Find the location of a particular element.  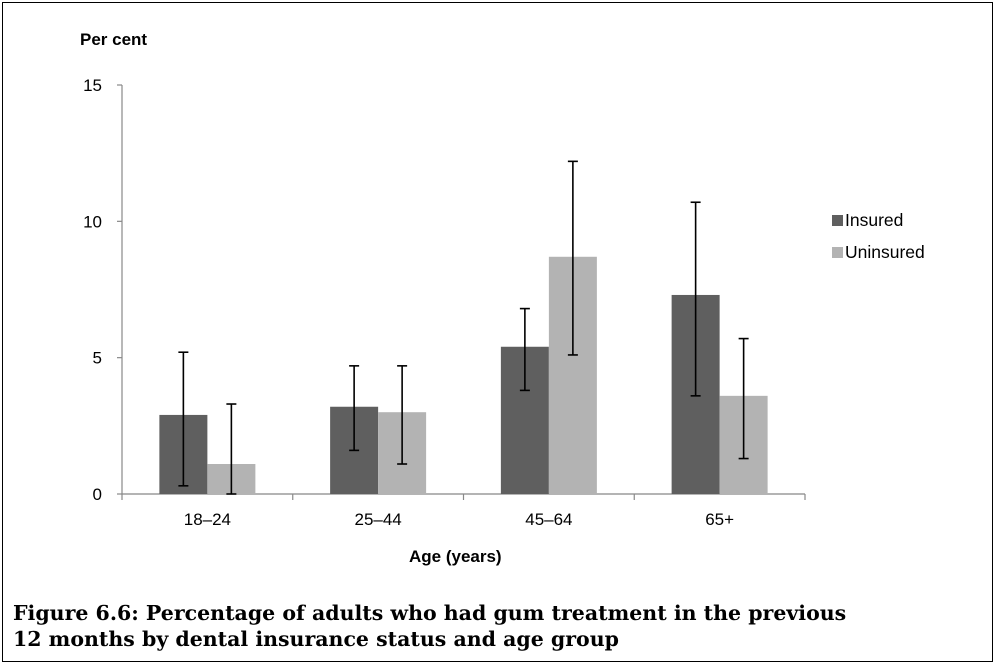

legend-swatch-insured is located at coordinates (837, 220).